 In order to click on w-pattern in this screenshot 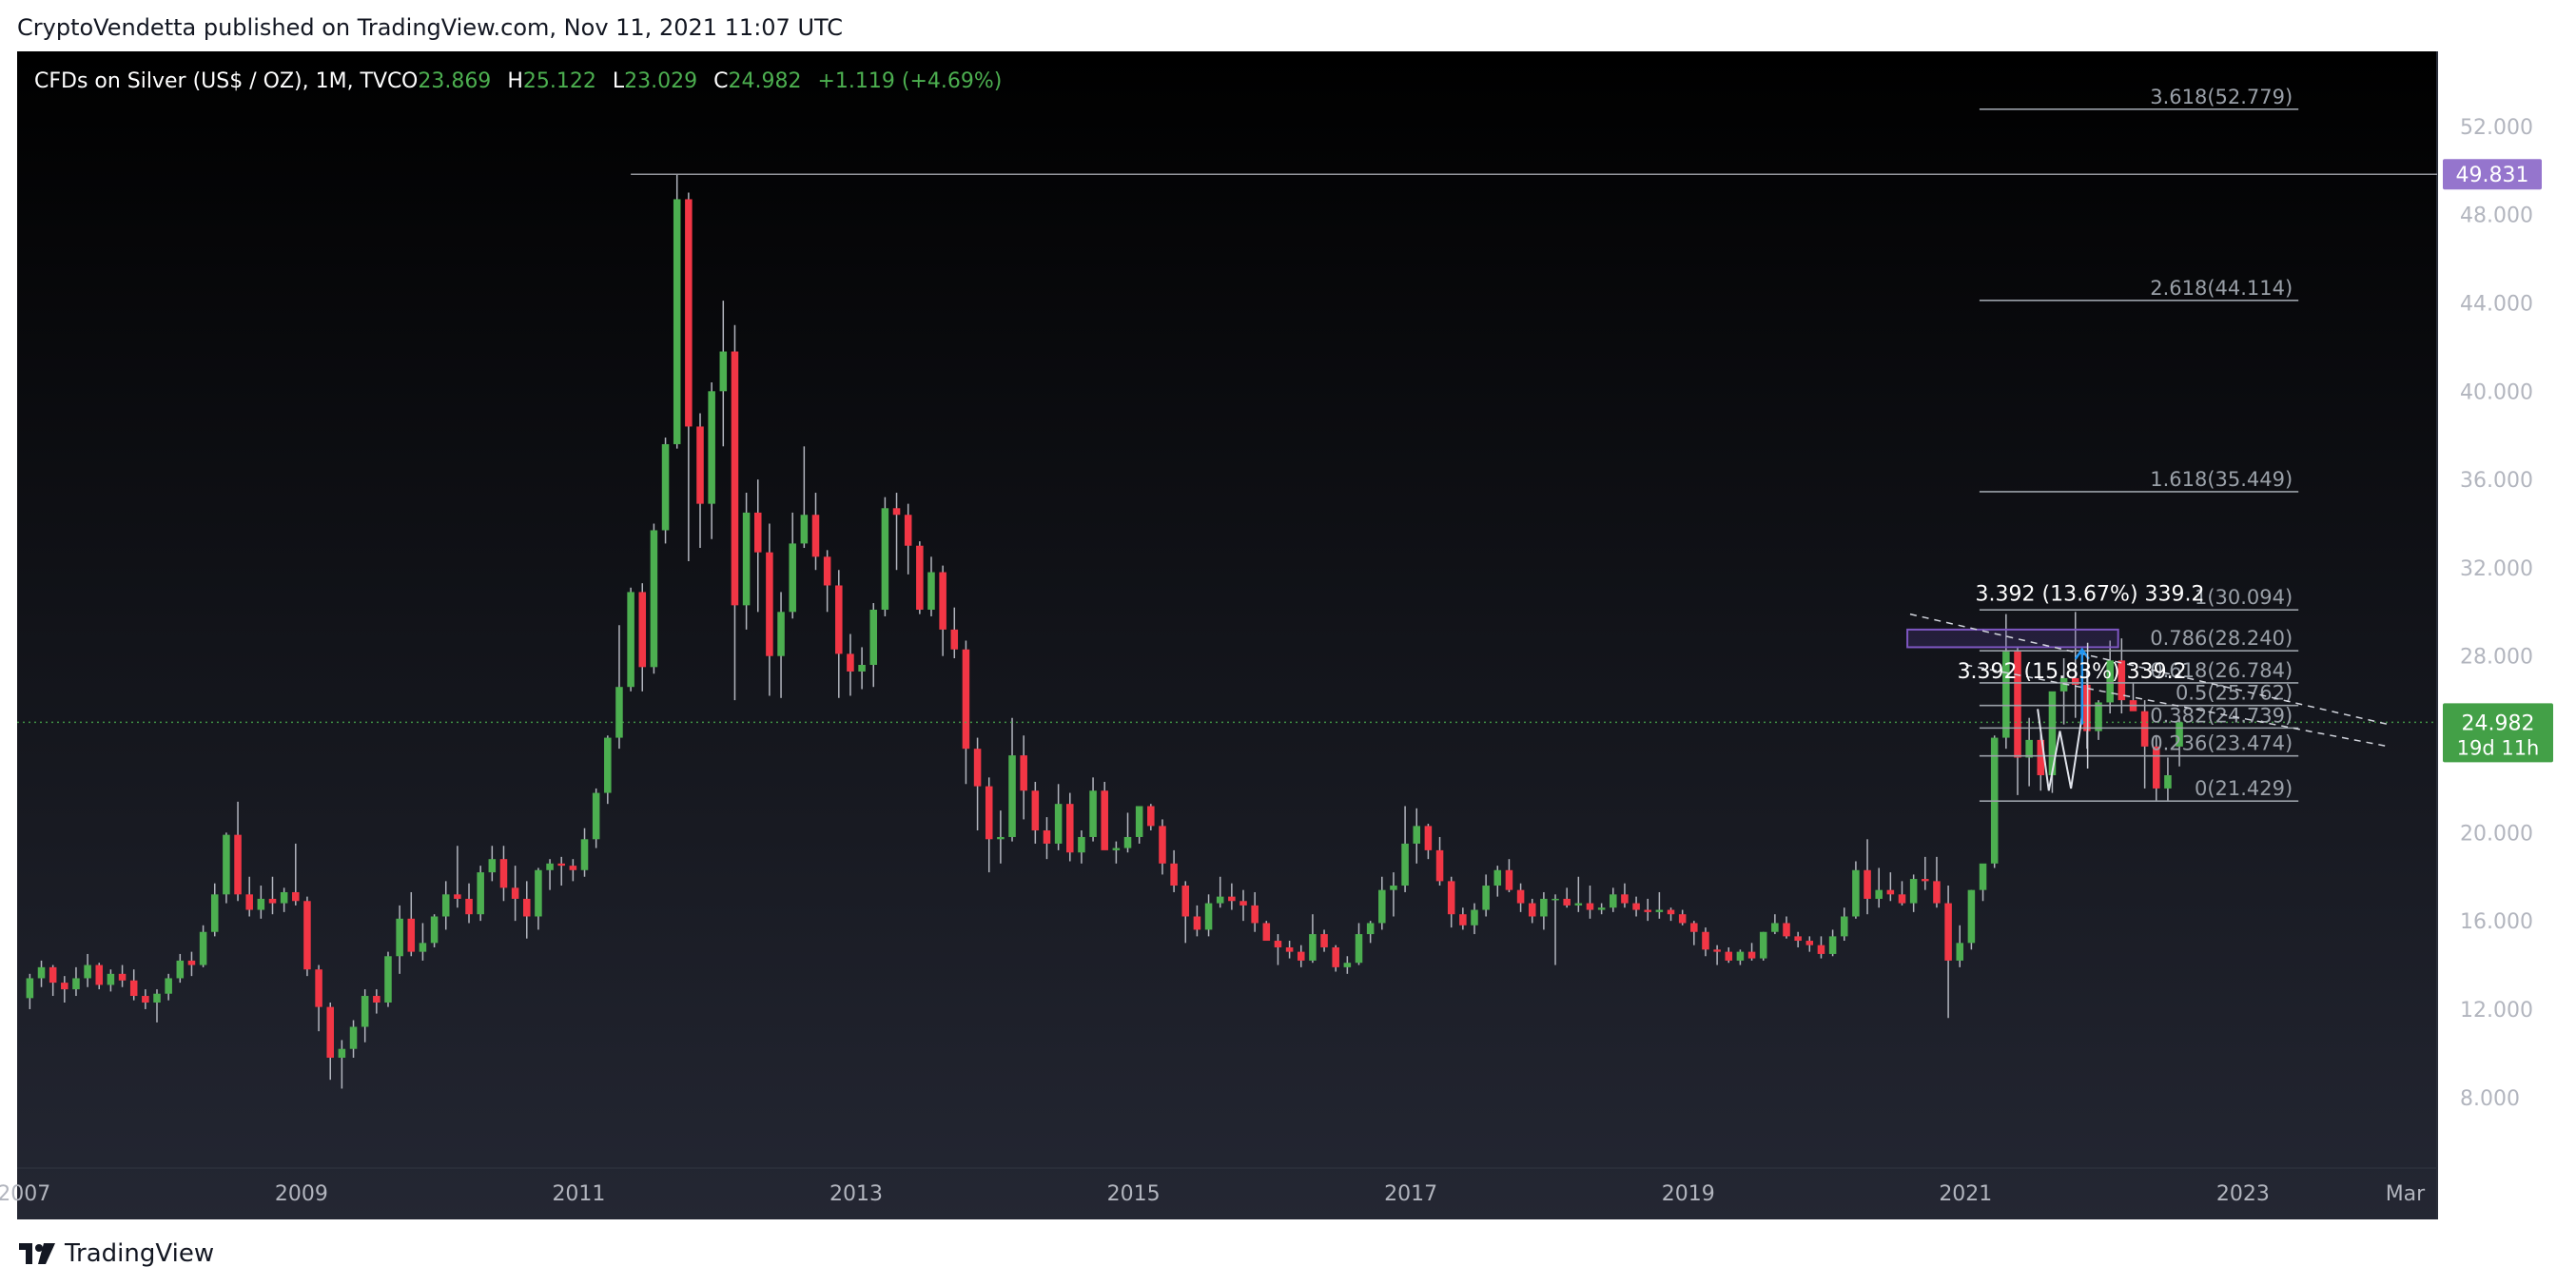, I will do `click(2060, 750)`.